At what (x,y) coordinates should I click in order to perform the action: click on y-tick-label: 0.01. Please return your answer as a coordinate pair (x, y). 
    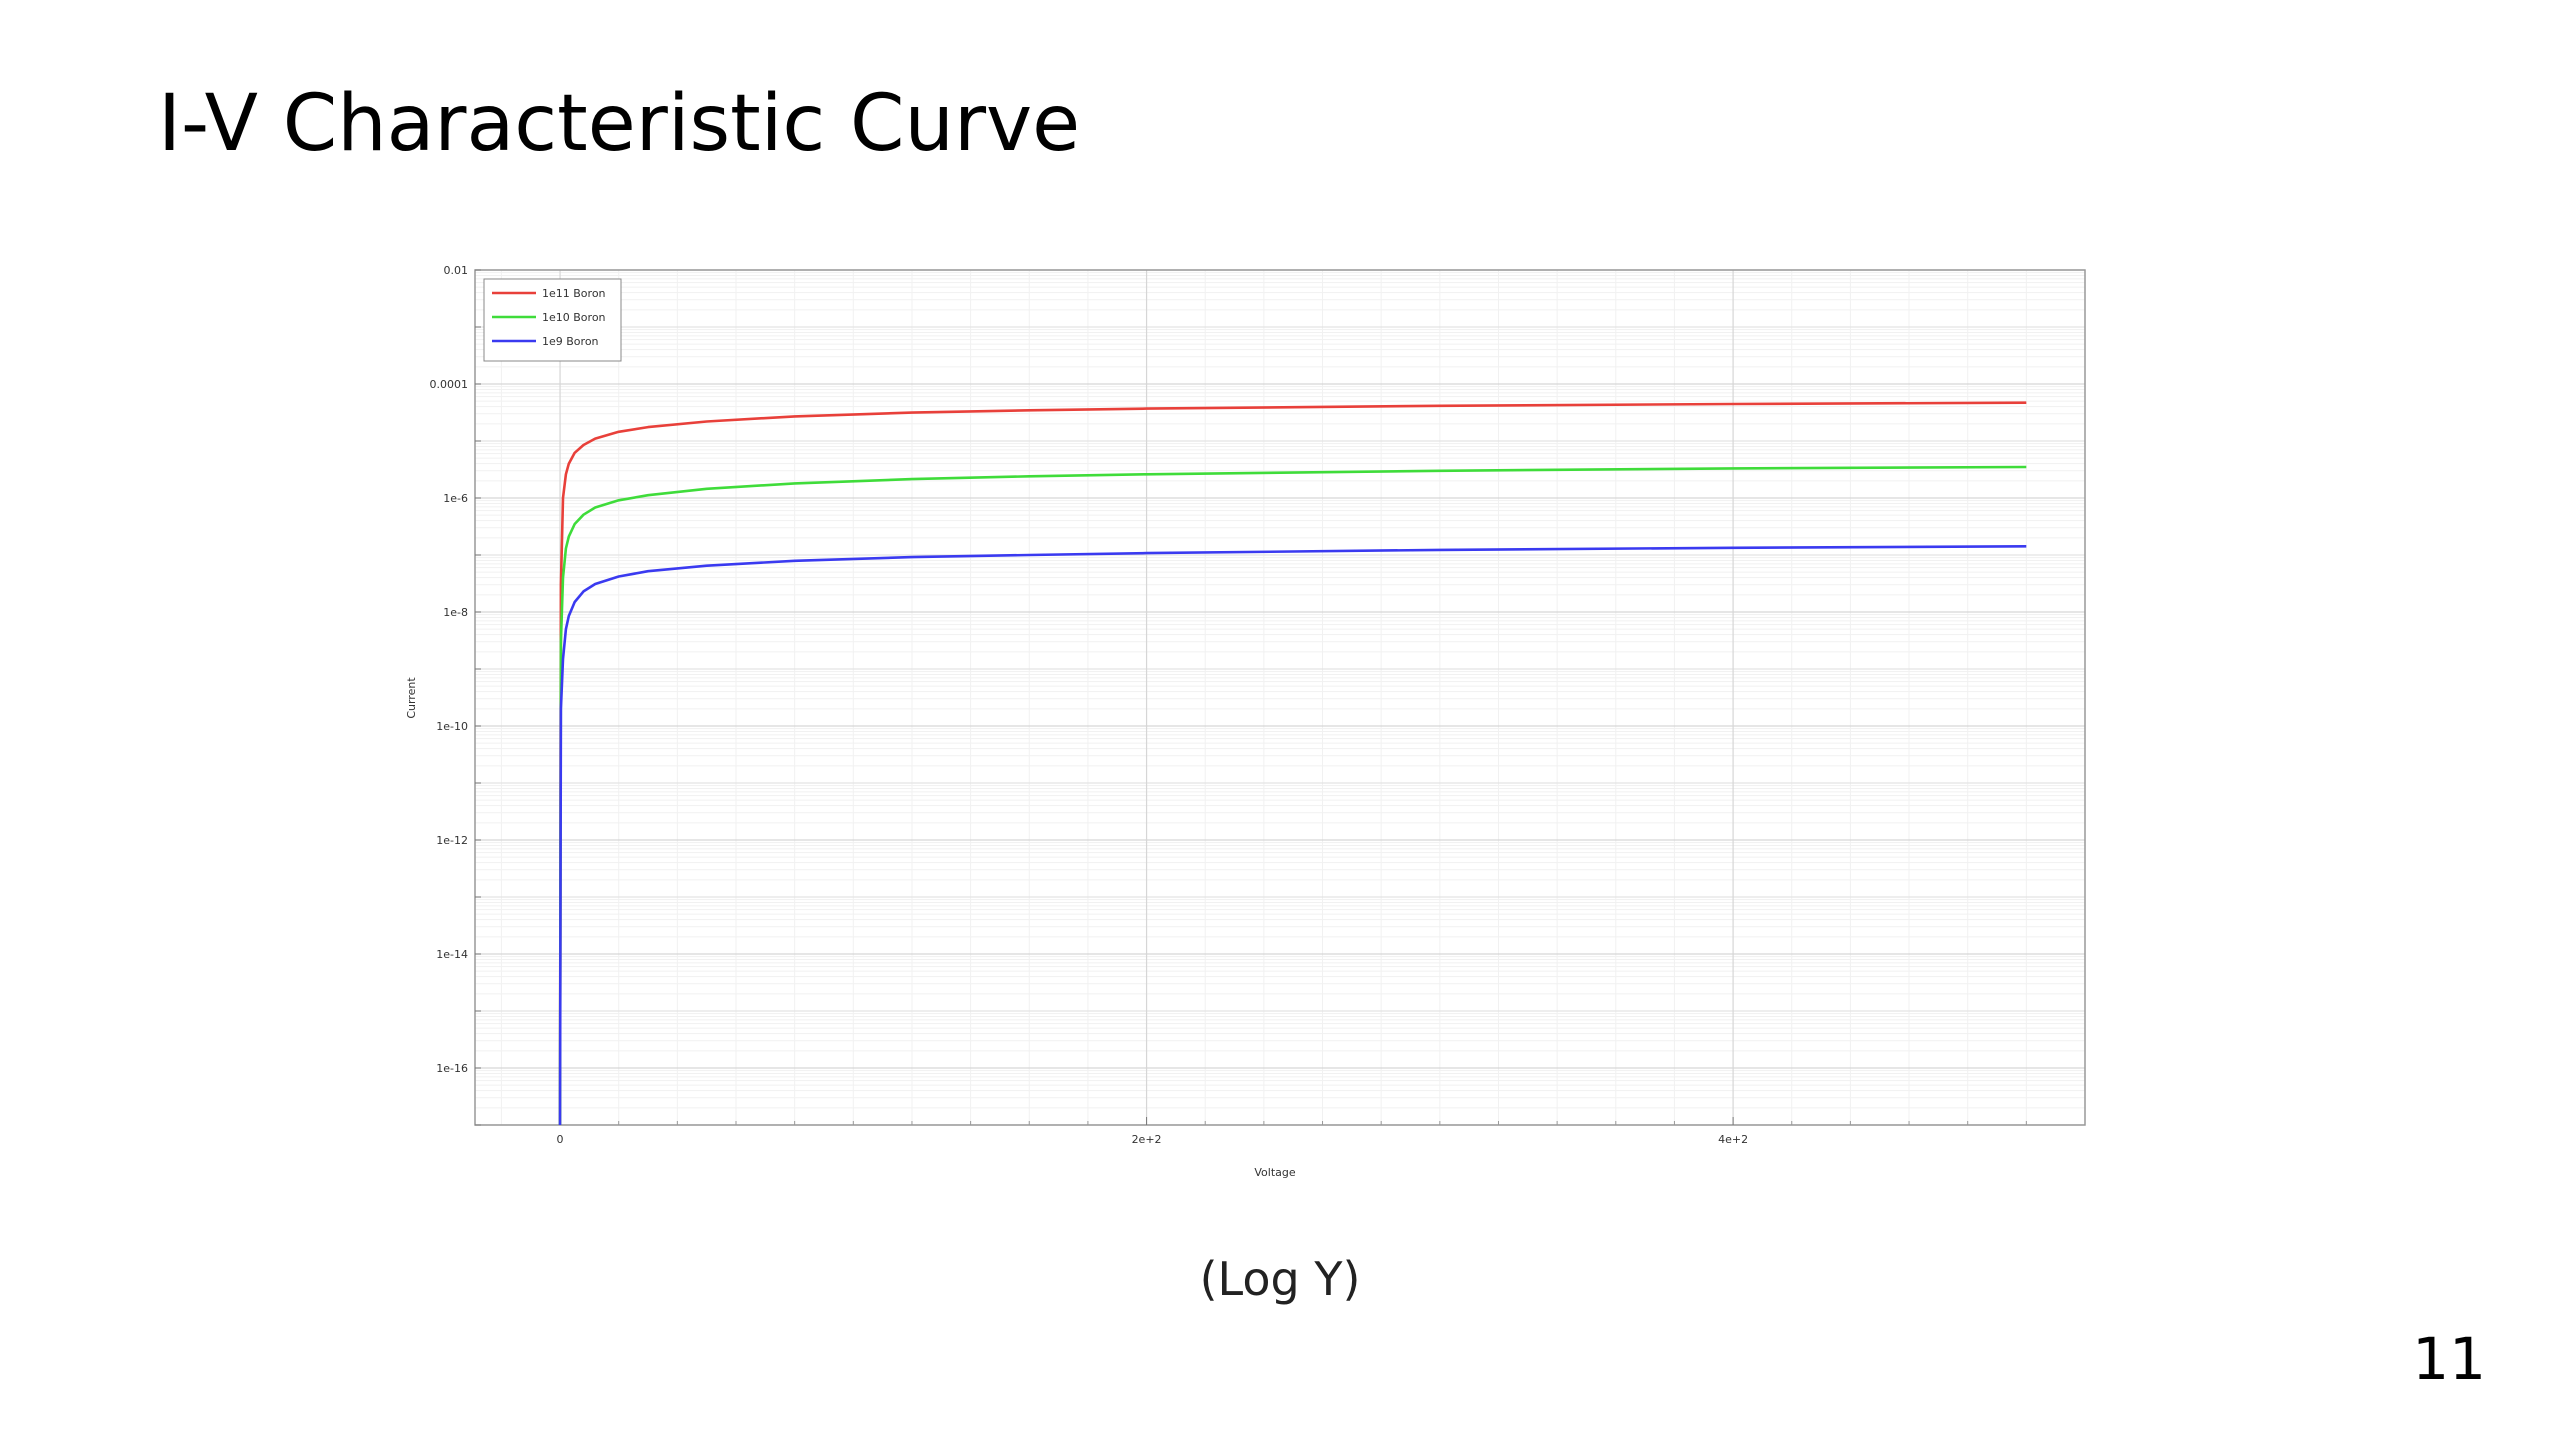
    Looking at the image, I should click on (456, 270).